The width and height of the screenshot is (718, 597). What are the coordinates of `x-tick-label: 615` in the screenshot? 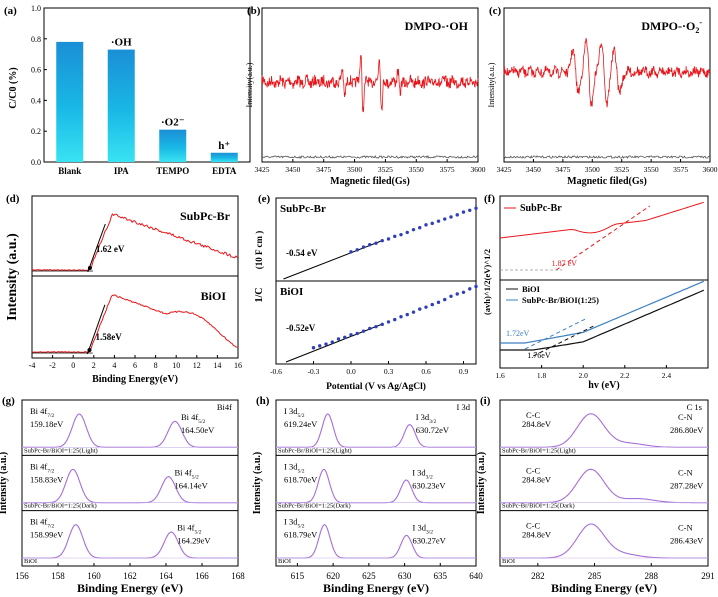 It's located at (298, 576).